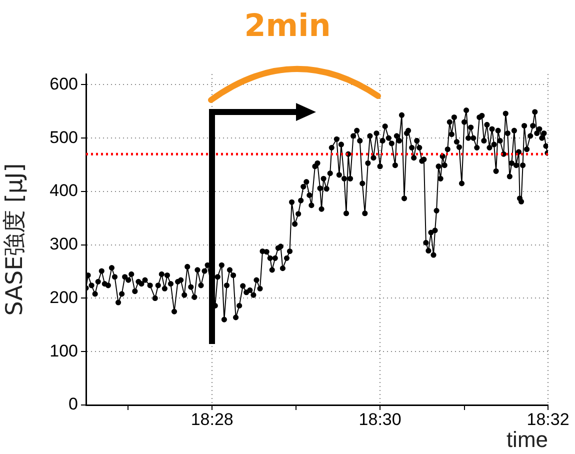 The image size is (575, 454). Describe the element at coordinates (64, 297) in the screenshot. I see `y-tick-label: 200` at that location.